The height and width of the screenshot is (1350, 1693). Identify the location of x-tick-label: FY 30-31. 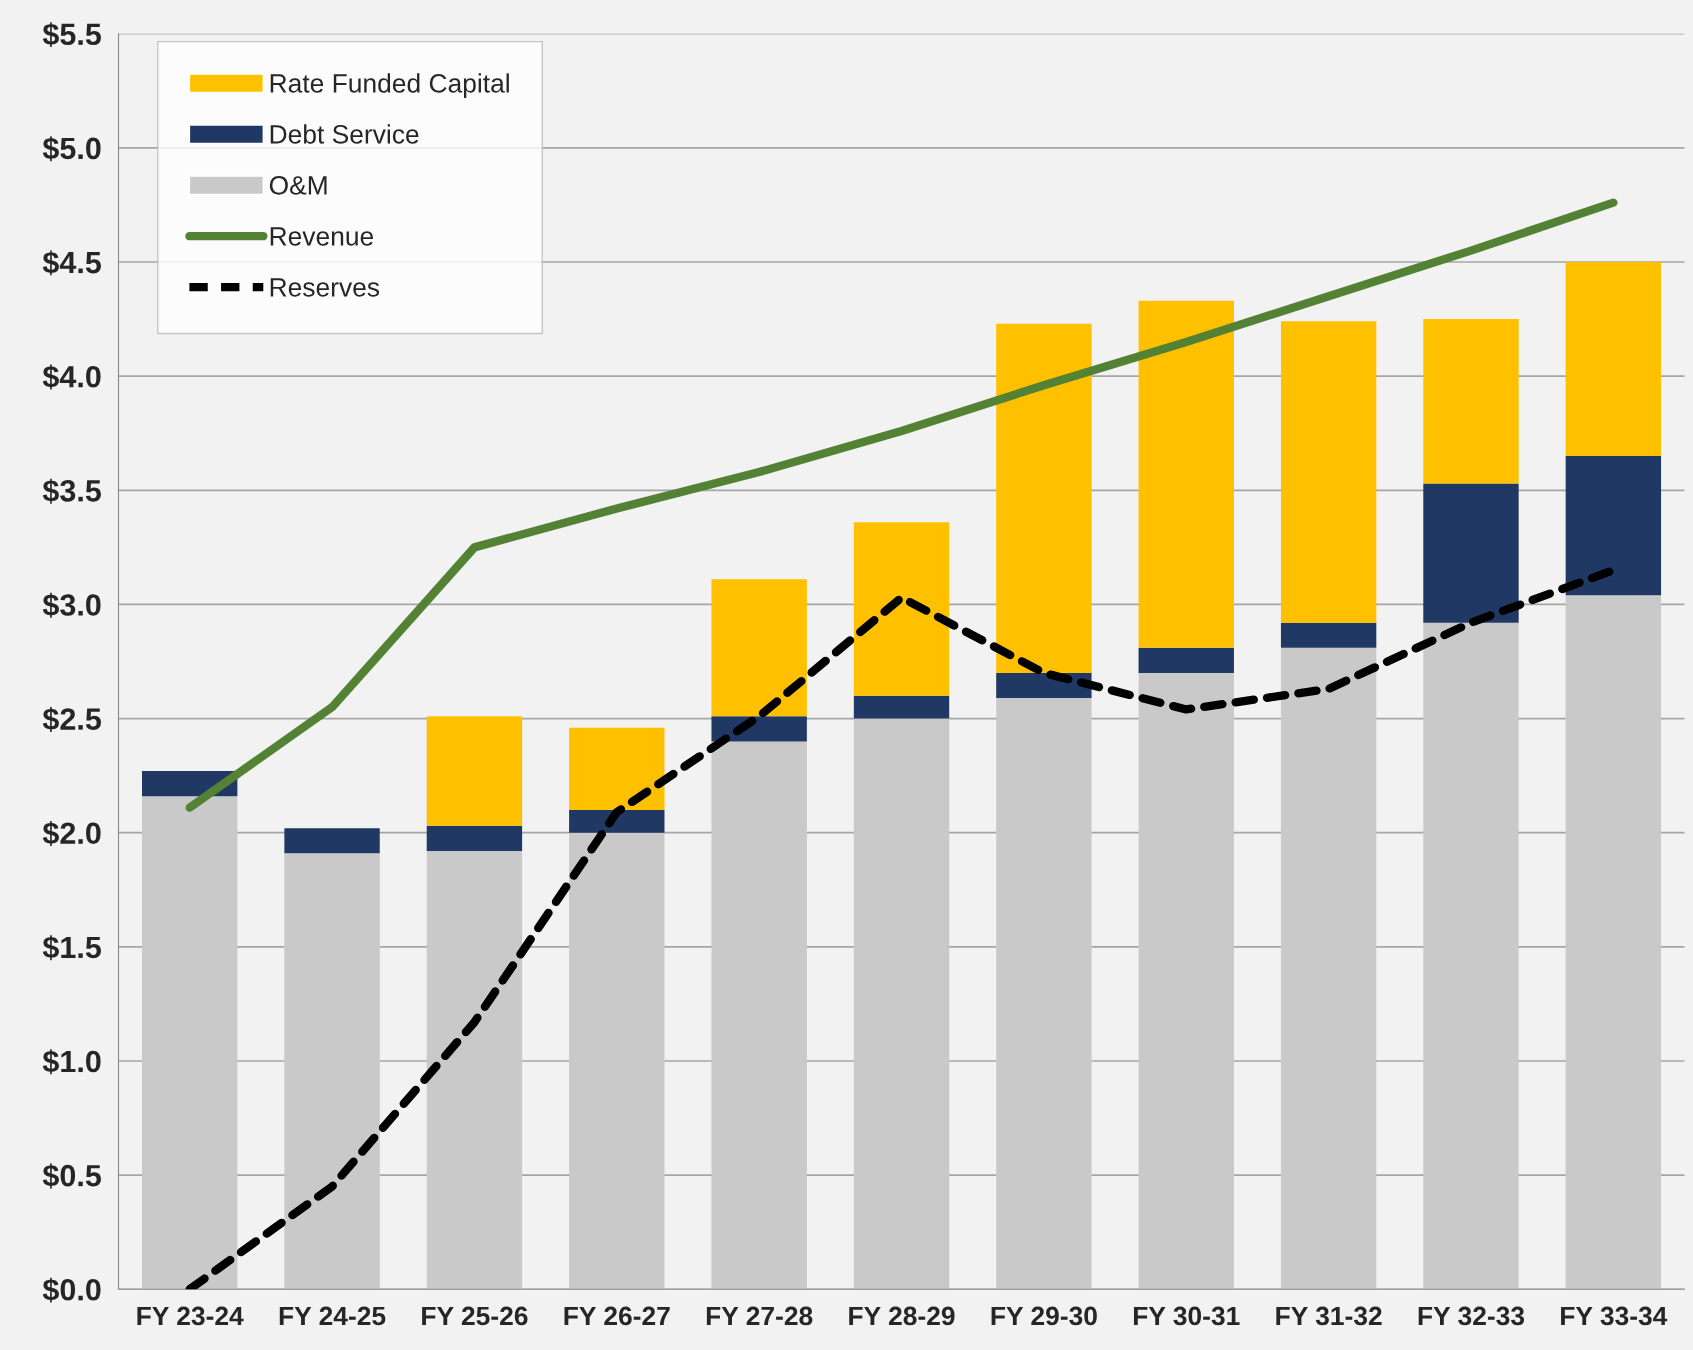
(1186, 1316).